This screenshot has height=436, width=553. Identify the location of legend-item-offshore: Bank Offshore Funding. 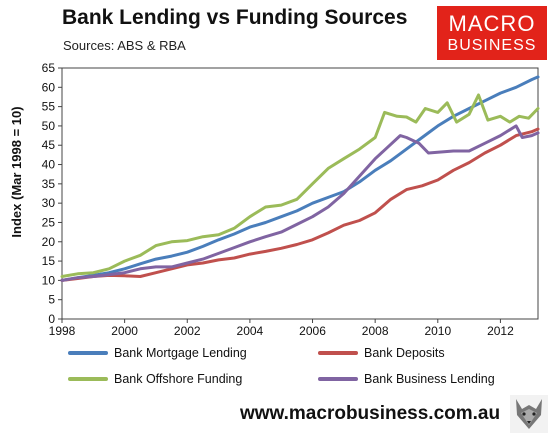
(155, 379).